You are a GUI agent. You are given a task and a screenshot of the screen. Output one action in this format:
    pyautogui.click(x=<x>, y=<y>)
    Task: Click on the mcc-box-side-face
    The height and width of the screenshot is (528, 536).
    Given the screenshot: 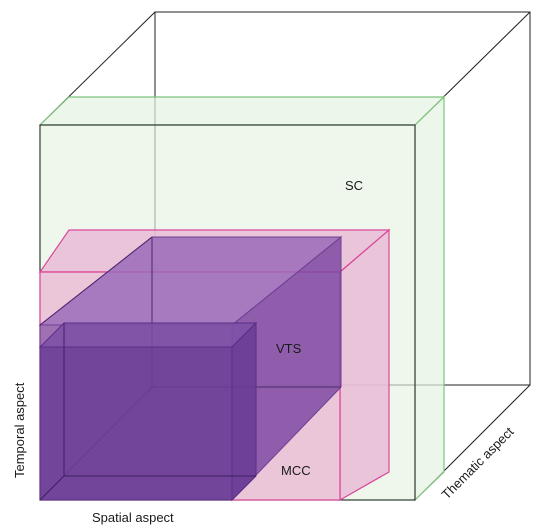 What is the action you would take?
    pyautogui.click(x=364, y=365)
    